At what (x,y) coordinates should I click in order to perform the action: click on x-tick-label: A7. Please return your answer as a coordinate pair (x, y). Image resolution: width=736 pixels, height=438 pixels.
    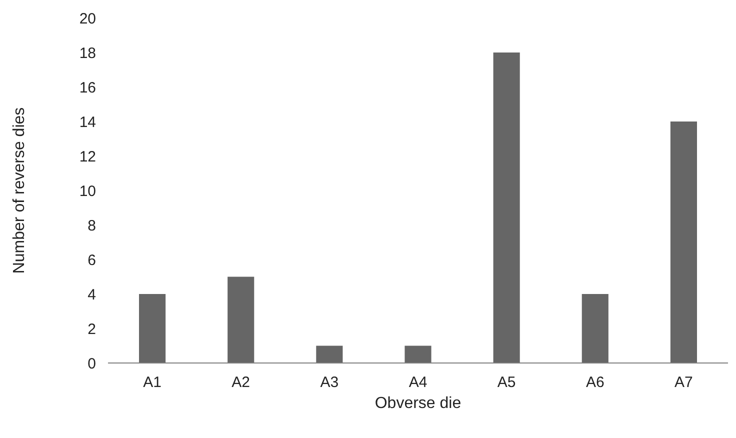
    Looking at the image, I should click on (683, 382).